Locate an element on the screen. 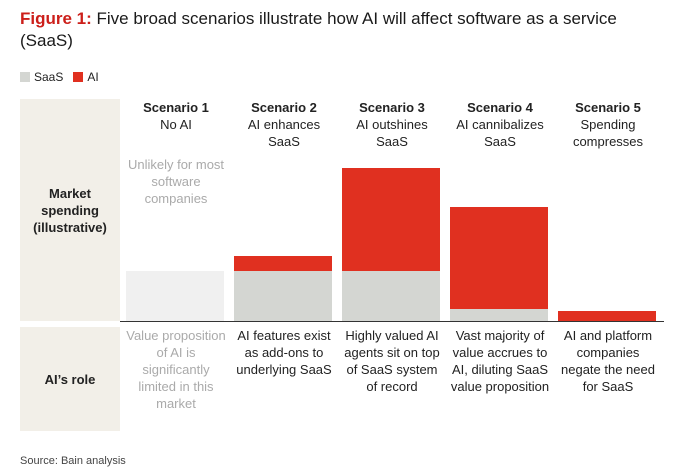 The width and height of the screenshot is (684, 476). scenario-1-header: Scenario 1 No AI is located at coordinates (176, 116).